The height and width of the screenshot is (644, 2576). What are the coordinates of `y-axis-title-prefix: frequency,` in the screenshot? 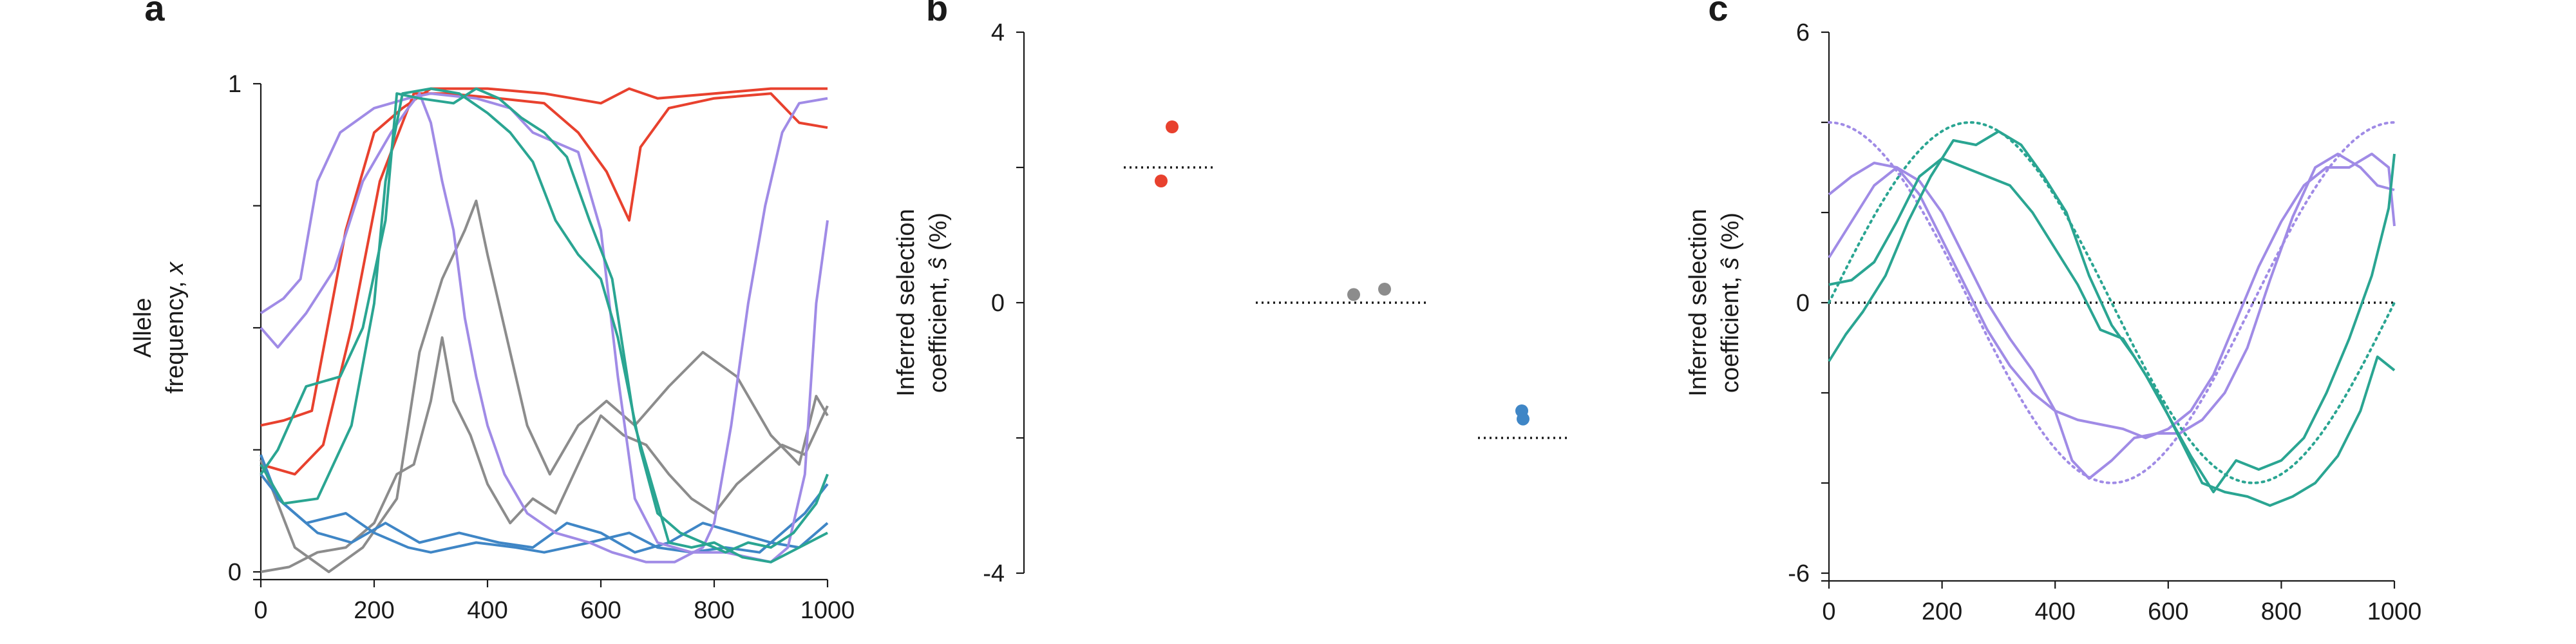 It's located at (175, 334).